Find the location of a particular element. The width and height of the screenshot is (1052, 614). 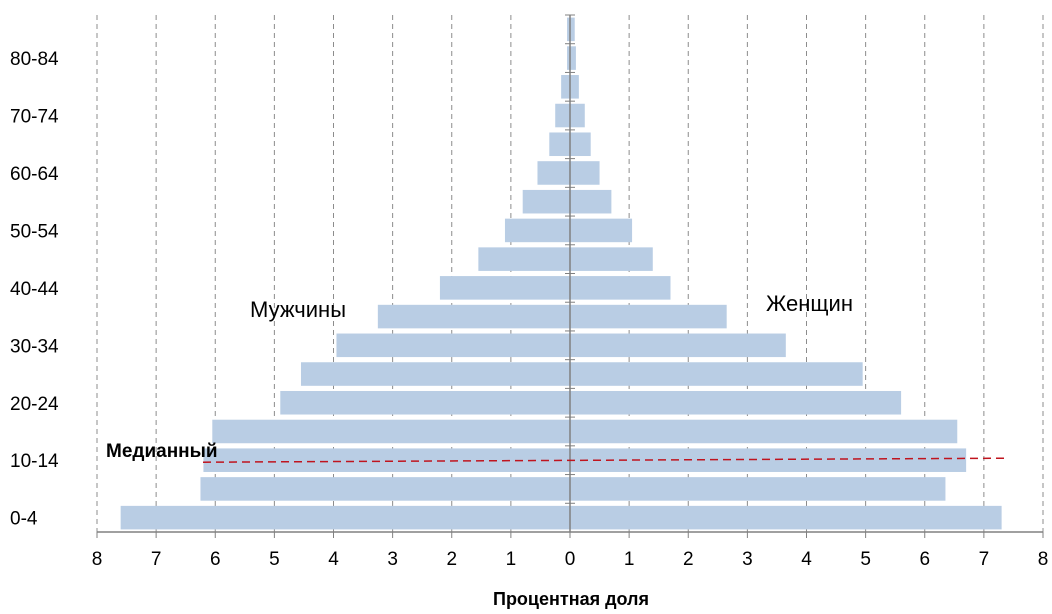

x-tick-labels: 8 7 6 5 4 3 2 1 0 1 2 3 4 5 6 7 8 is located at coordinates (570, 559).